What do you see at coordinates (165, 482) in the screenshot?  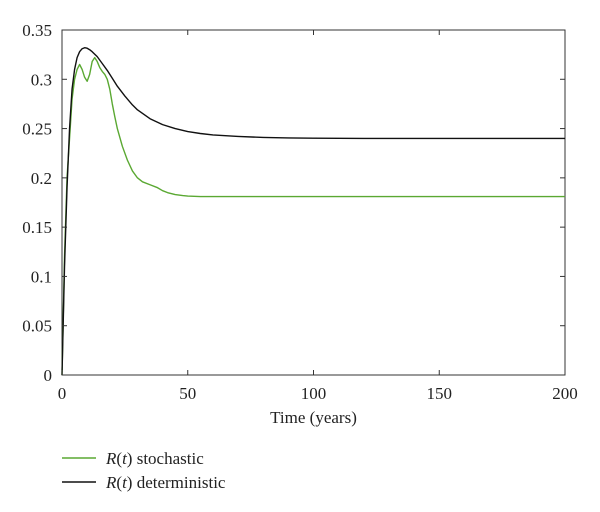 I see `legend-label-deterministic: R(t) deterministic` at bounding box center [165, 482].